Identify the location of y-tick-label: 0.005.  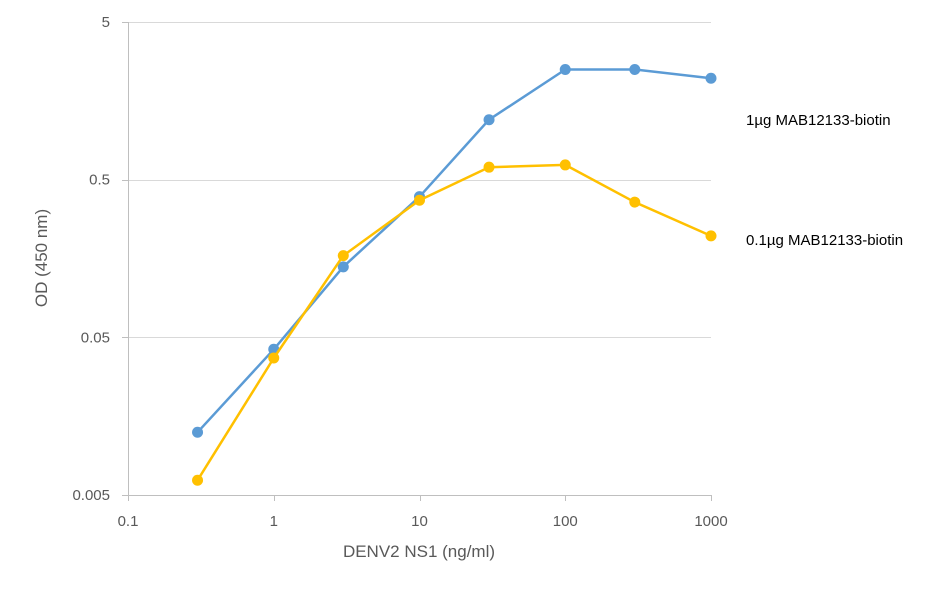
(91, 495).